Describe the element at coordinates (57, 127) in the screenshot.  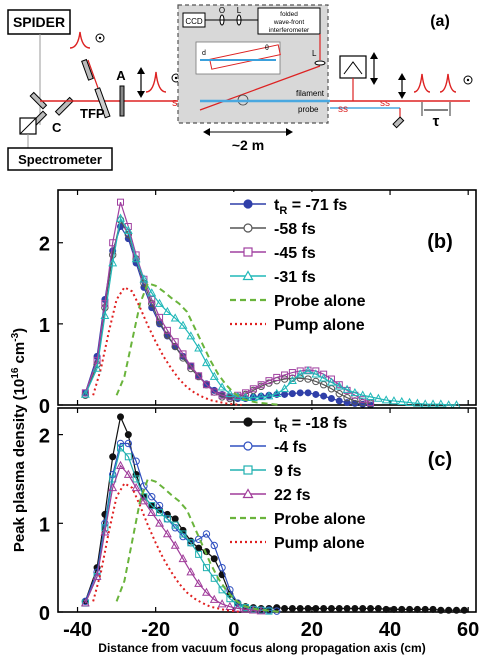
I see `c-label: C` at that location.